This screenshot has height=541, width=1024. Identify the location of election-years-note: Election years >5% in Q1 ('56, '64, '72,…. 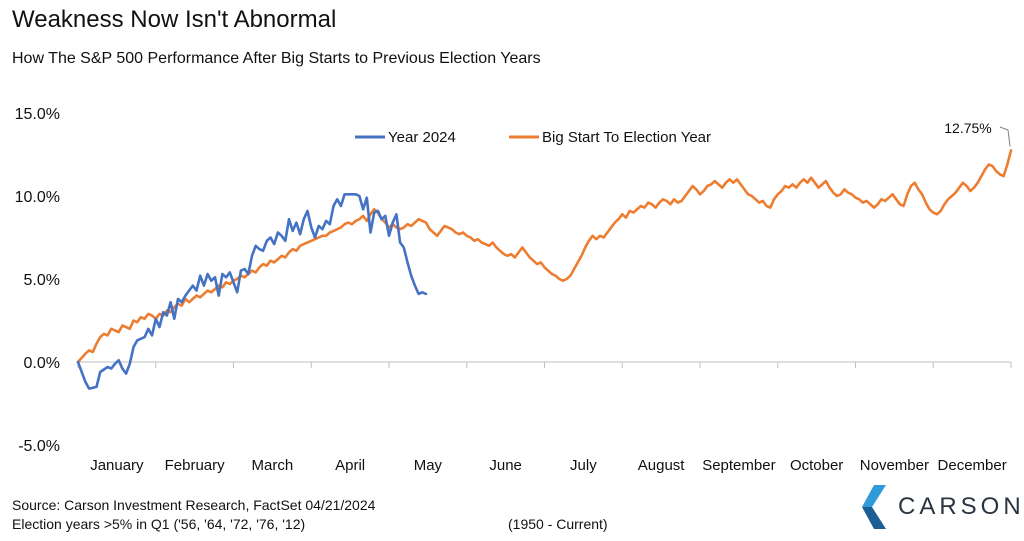
(159, 524).